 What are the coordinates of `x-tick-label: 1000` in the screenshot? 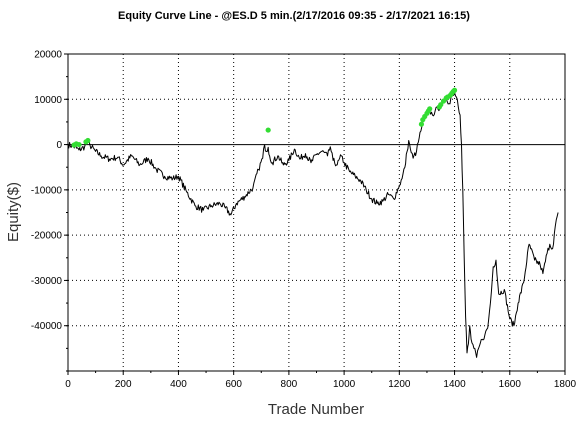 It's located at (344, 384).